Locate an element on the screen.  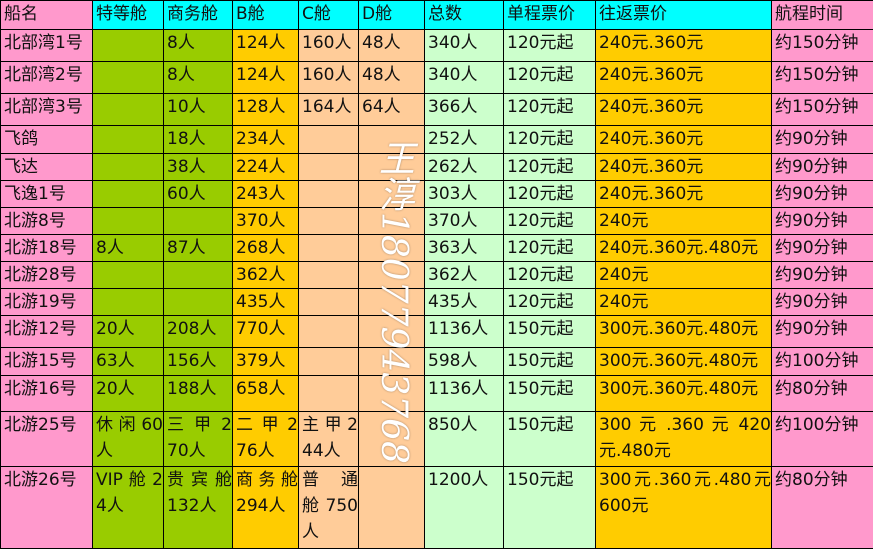
column-header: 船名 is located at coordinates (47, 15).